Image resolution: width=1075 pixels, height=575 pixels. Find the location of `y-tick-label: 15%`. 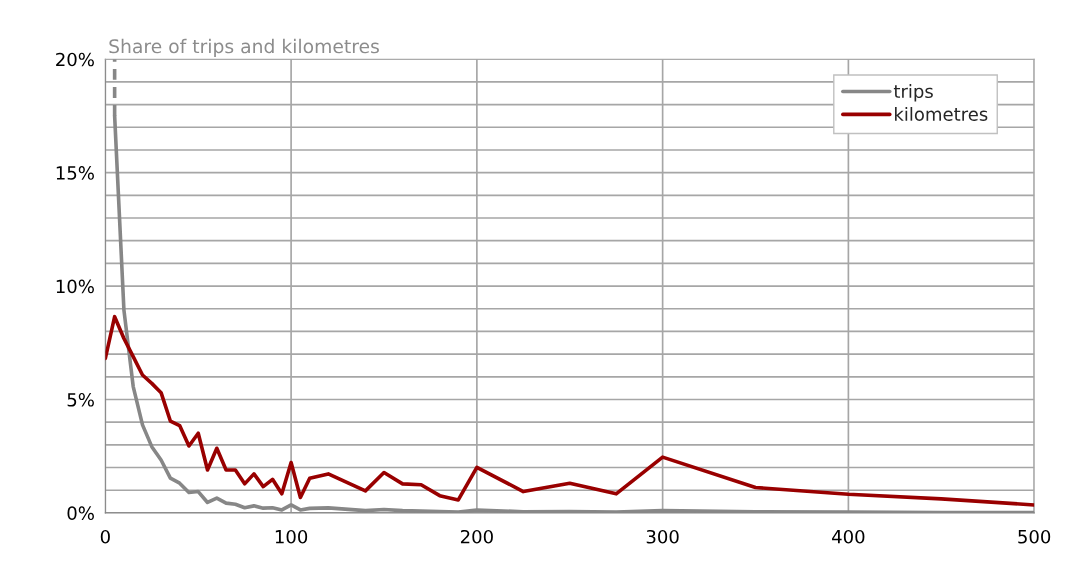

y-tick-label: 15% is located at coordinates (75, 173).